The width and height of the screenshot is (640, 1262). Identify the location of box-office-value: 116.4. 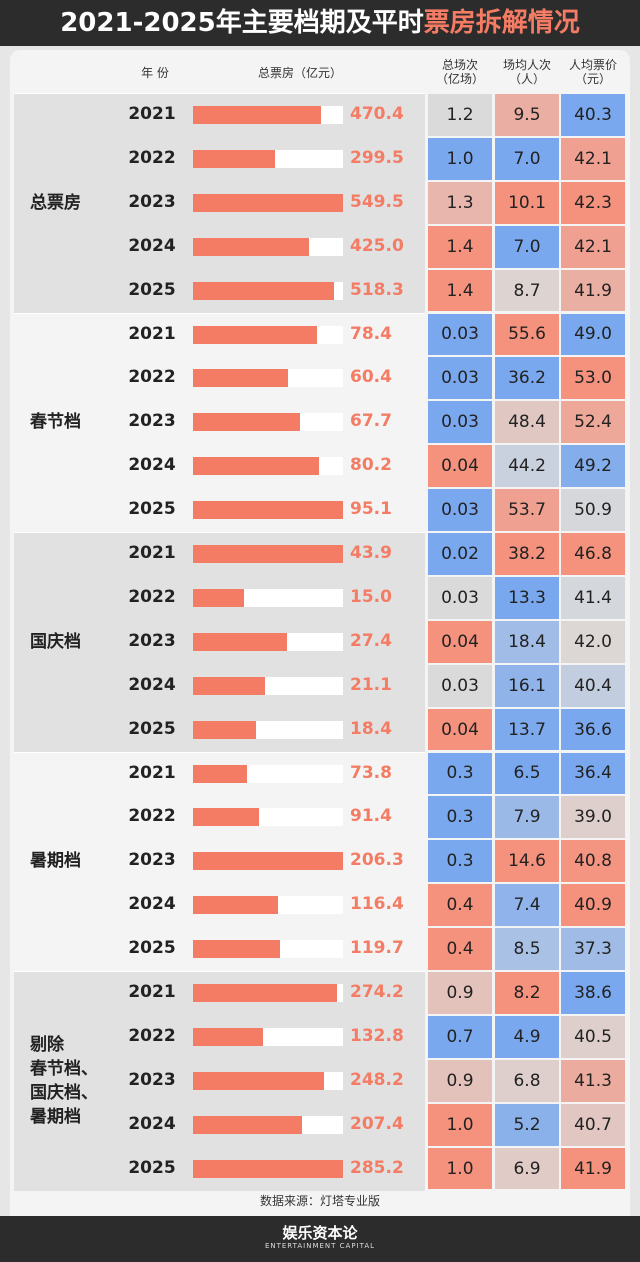
(377, 904).